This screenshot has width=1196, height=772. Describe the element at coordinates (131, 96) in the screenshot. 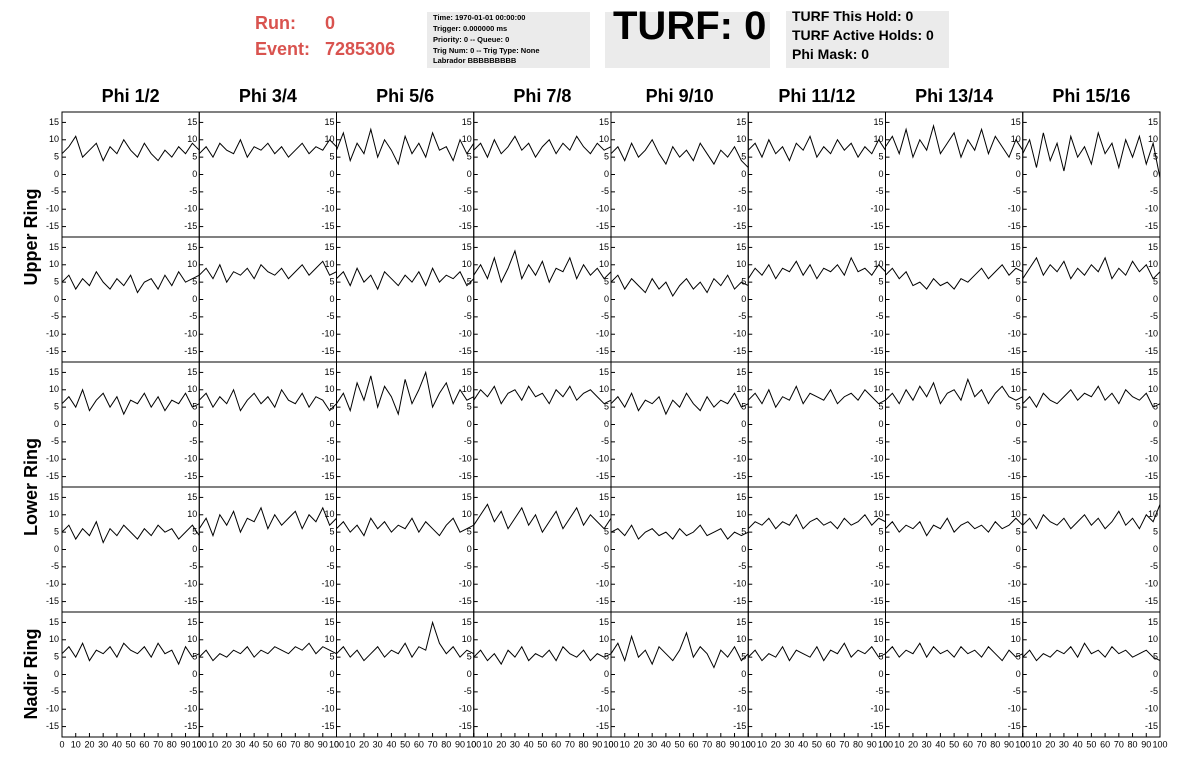

I see `column-header: Phi 1/2` at that location.